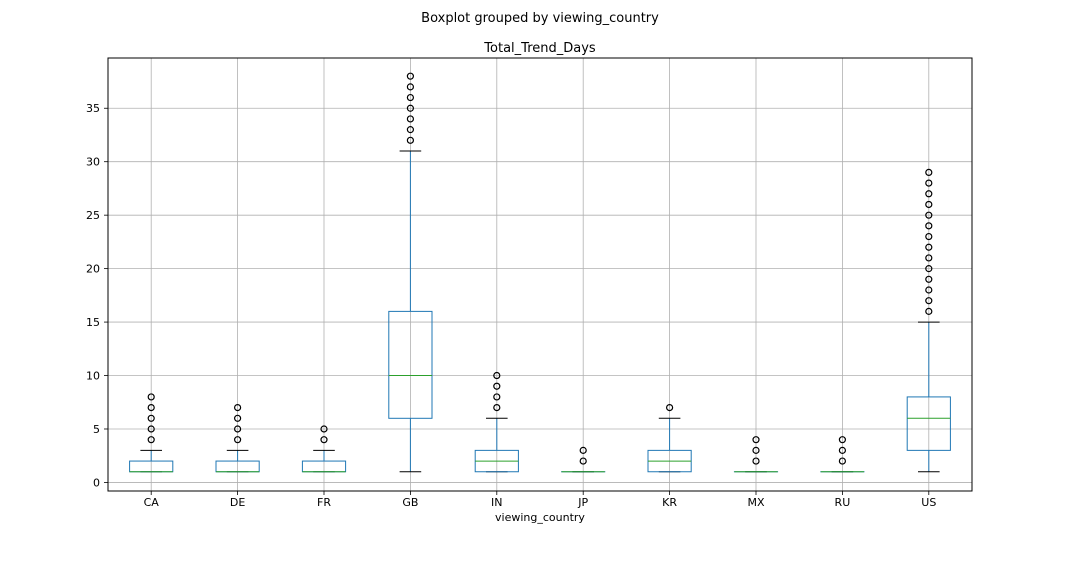 This screenshot has height=576, width=1080. Describe the element at coordinates (755, 502) in the screenshot. I see `x-tick-label: MX` at that location.